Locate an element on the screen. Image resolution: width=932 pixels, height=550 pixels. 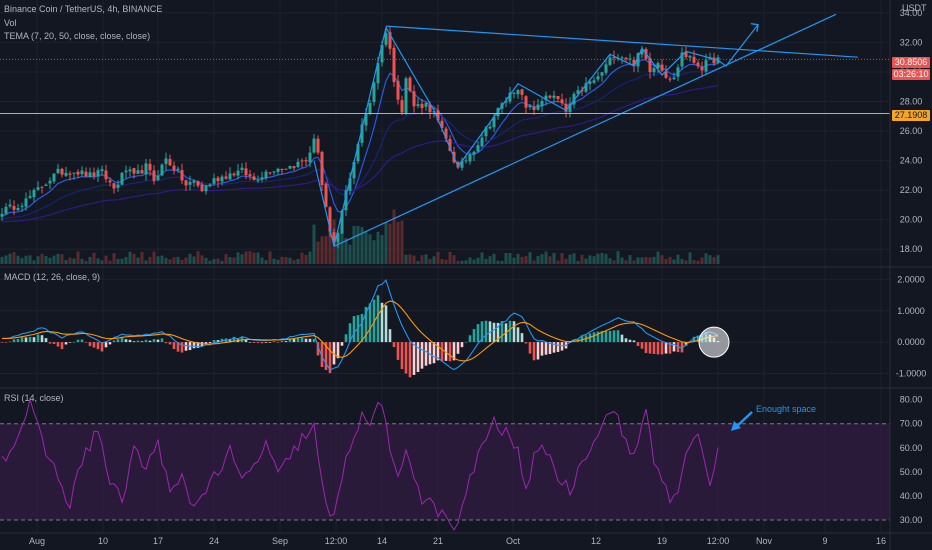
macd-line is located at coordinates (360, 325).